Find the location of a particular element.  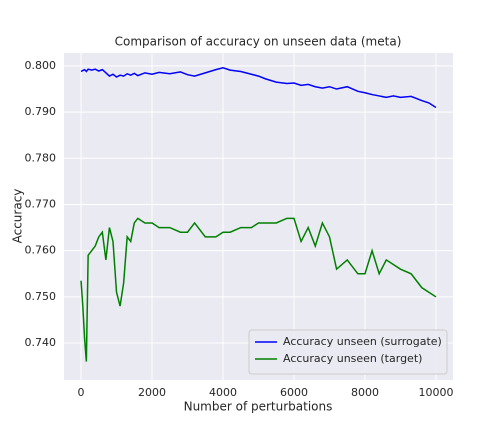

y-tick-label: 0.780 is located at coordinates (41, 157).